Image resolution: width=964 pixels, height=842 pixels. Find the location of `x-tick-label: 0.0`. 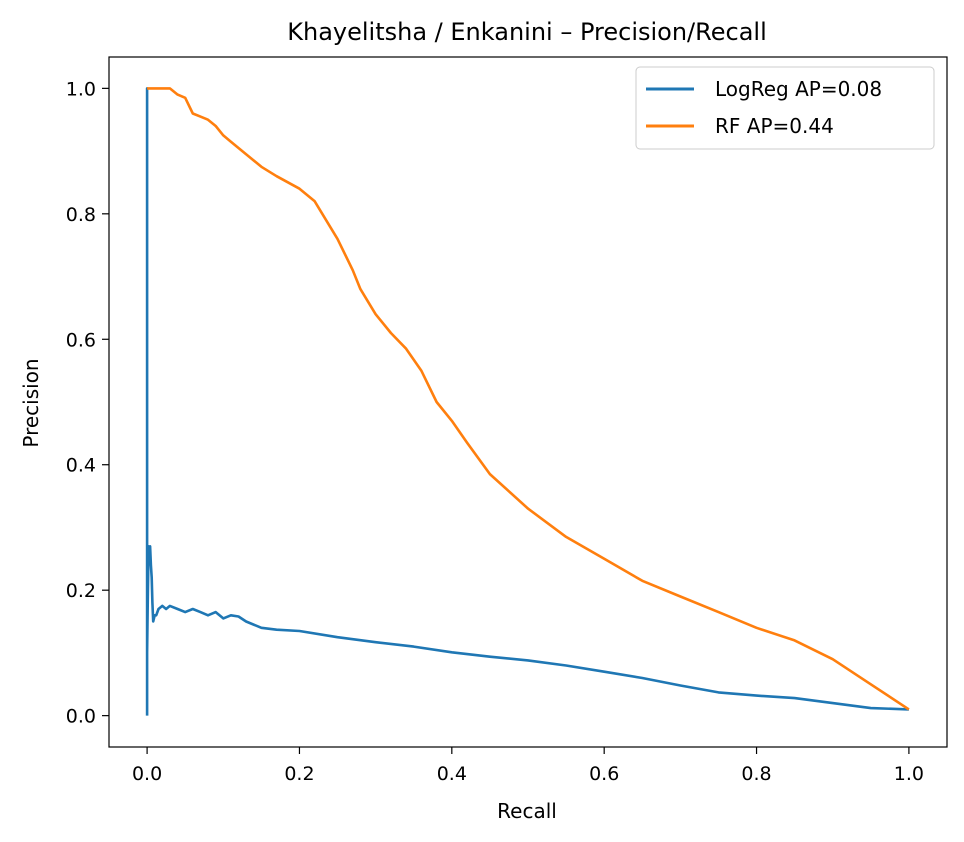

x-tick-label: 0.0 is located at coordinates (147, 774).